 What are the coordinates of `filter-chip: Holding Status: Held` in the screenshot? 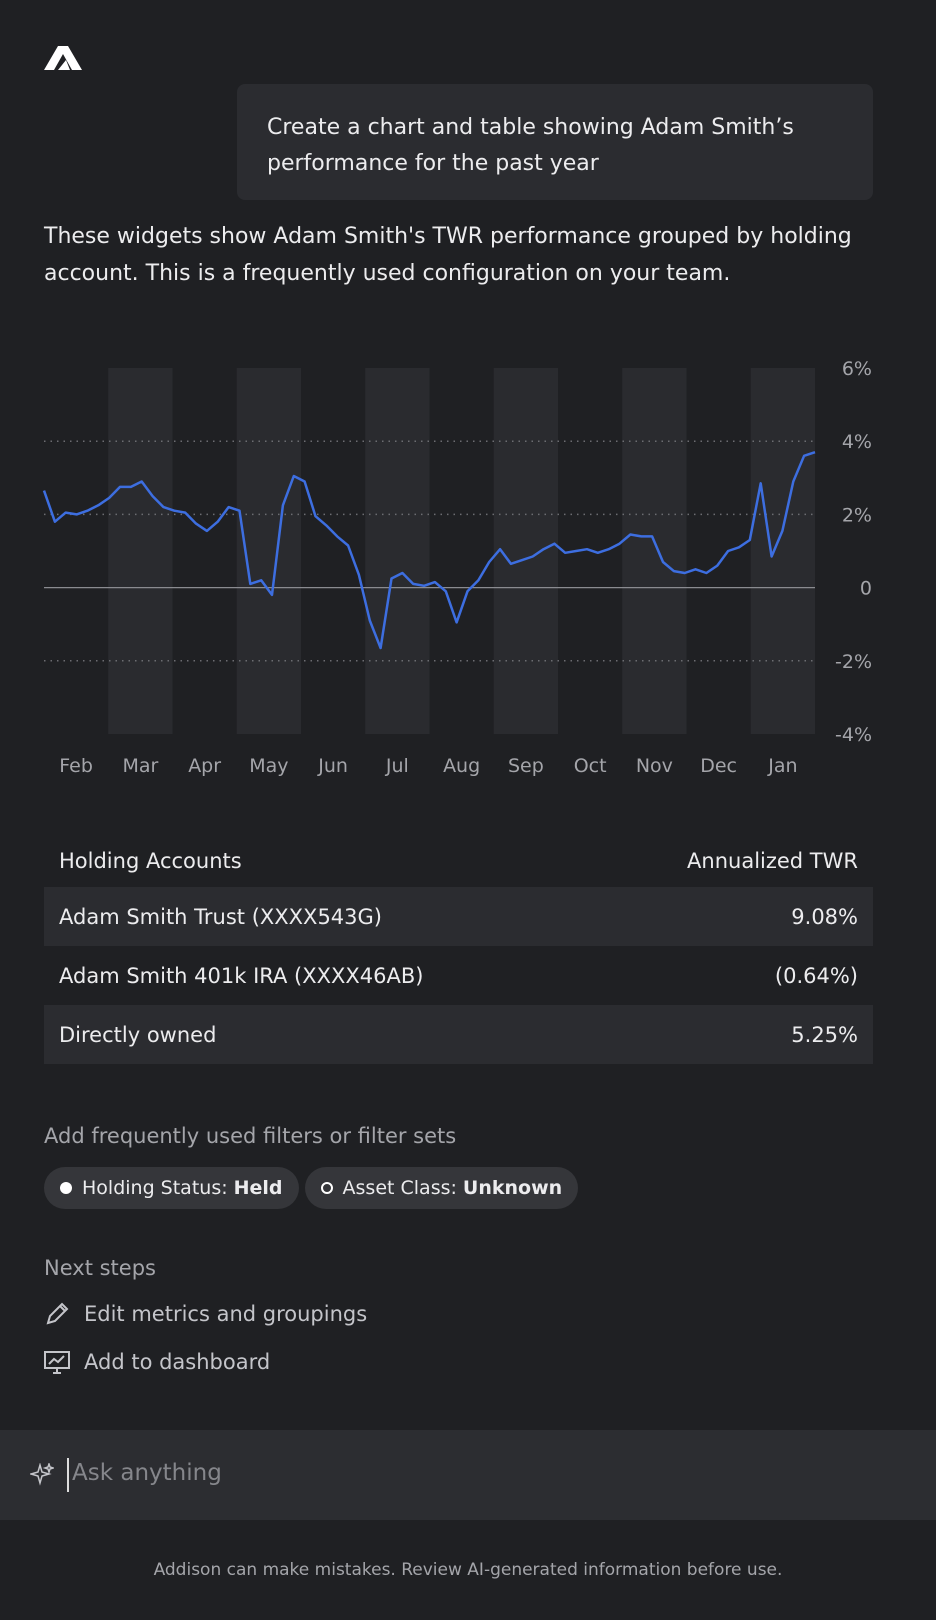 It's located at (171, 1188).